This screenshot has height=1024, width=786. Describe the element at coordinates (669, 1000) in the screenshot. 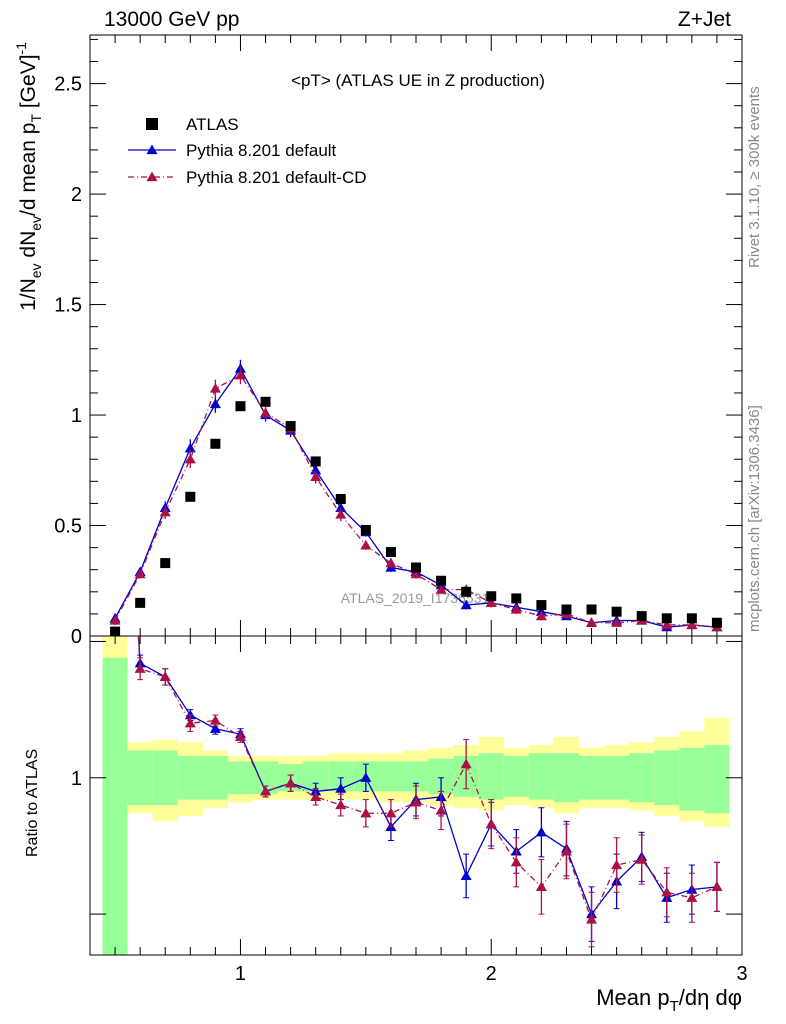

I see `x-axis-label: Mean pT/dη dφ` at that location.